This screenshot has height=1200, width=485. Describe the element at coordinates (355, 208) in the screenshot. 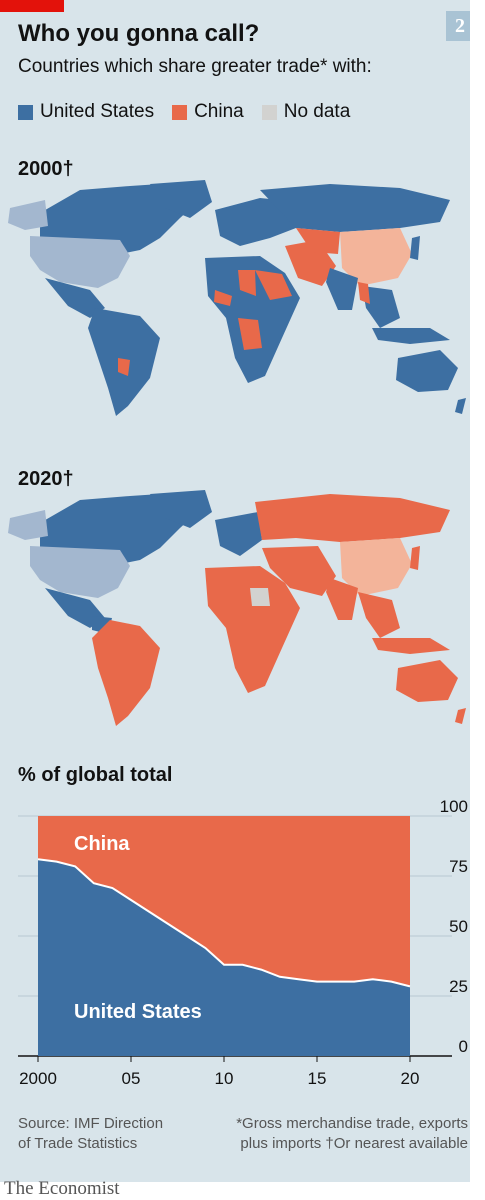

I see `map-2000-russia` at that location.